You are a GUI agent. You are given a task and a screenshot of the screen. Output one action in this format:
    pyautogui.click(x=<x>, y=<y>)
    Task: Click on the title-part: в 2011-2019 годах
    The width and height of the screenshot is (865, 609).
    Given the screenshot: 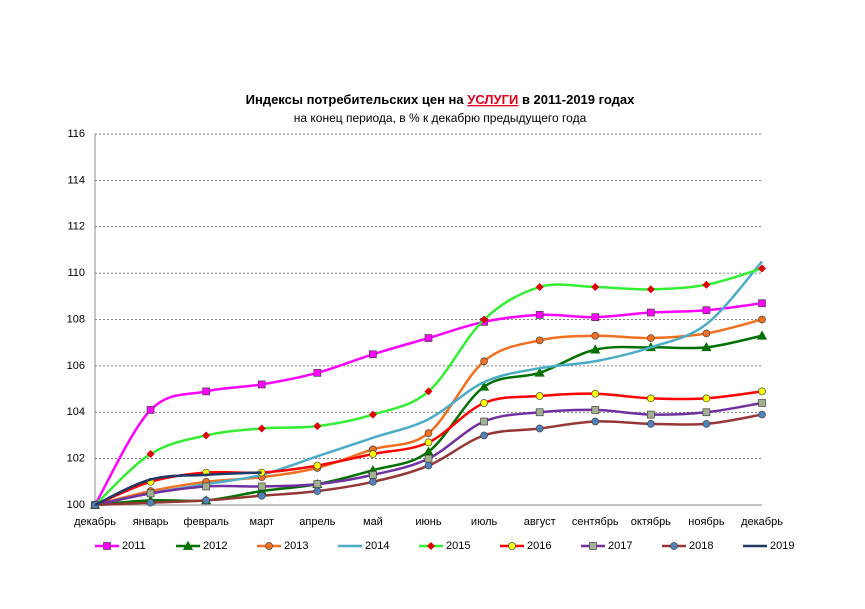 What is the action you would take?
    pyautogui.click(x=578, y=99)
    